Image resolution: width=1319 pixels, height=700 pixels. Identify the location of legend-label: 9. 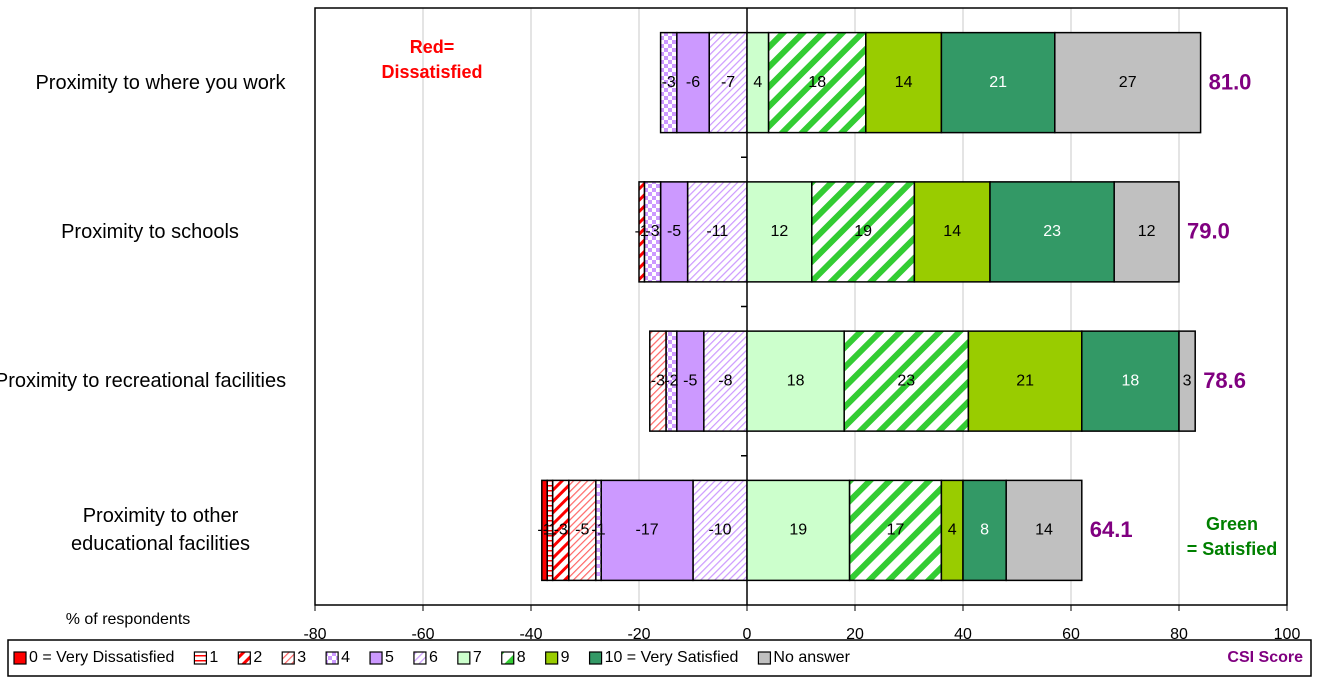
(565, 657).